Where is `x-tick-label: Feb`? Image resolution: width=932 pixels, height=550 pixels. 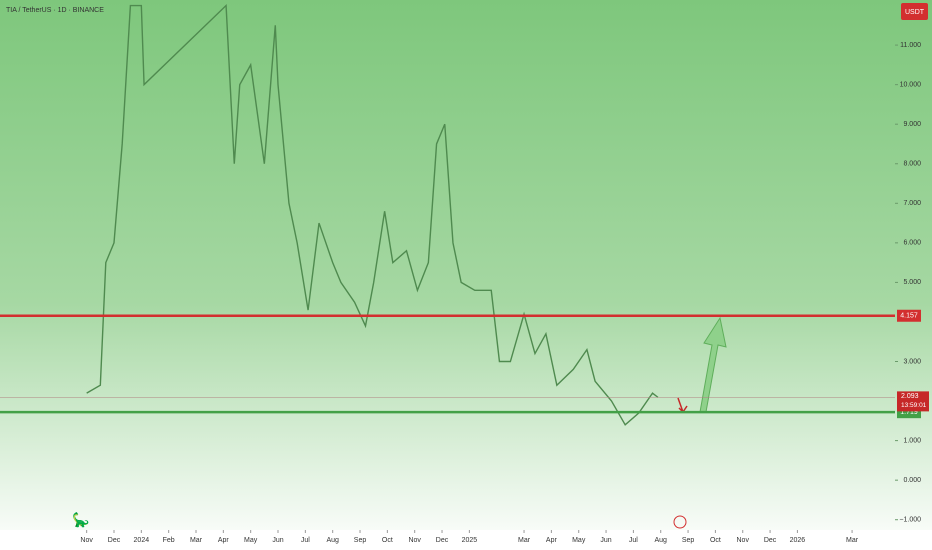 x-tick-label: Feb is located at coordinates (169, 540).